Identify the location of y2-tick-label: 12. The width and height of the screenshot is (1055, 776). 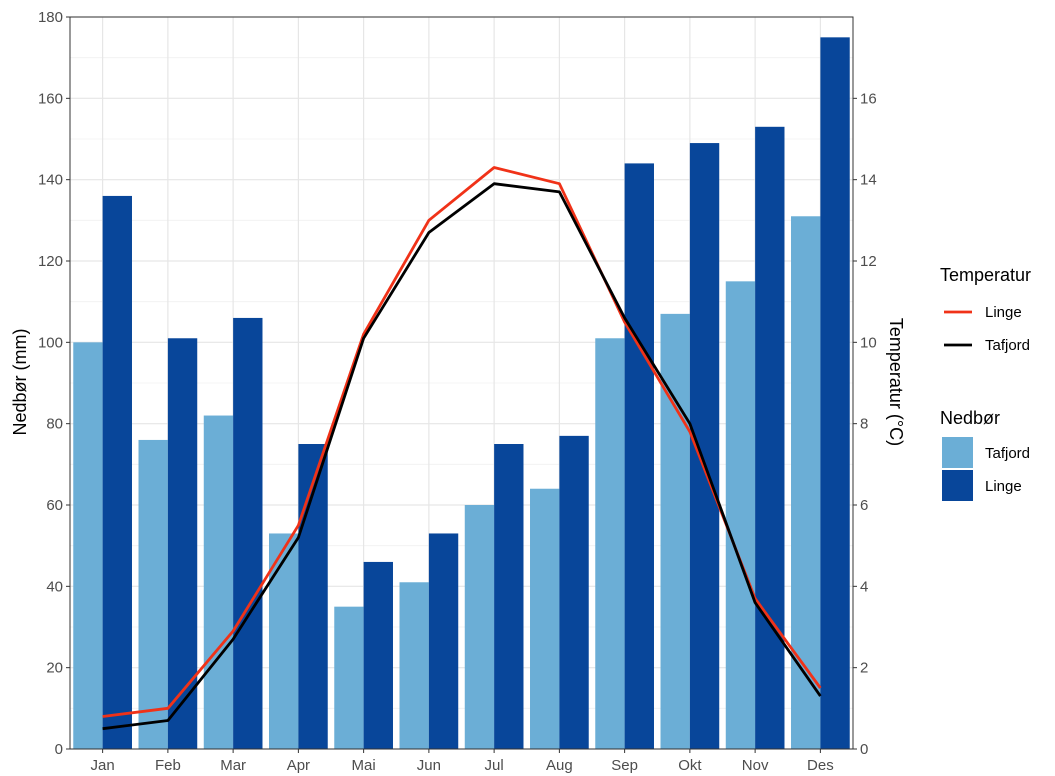
(868, 261).